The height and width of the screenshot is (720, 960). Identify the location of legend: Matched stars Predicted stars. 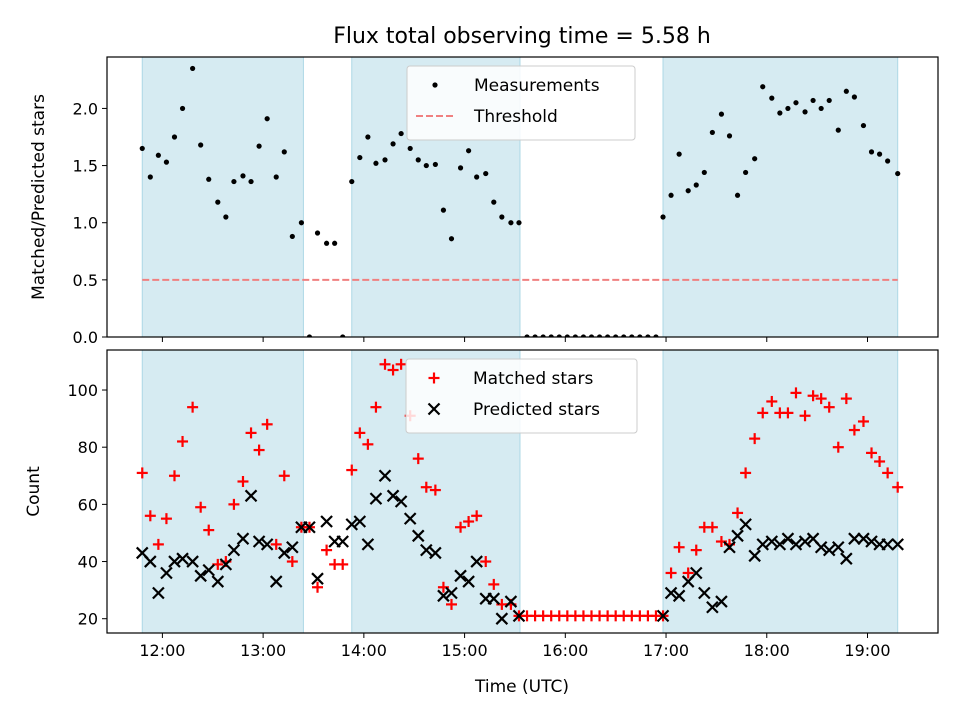
(521, 396).